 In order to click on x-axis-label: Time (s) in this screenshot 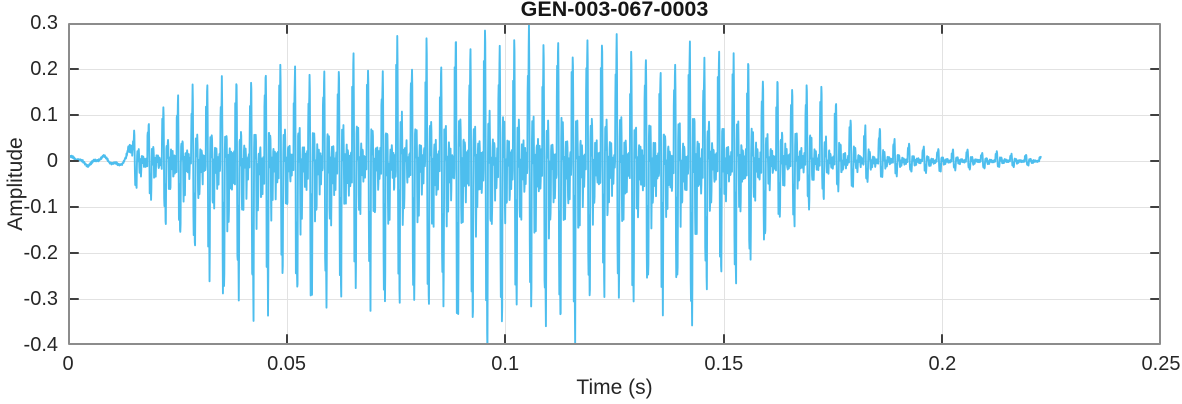, I will do `click(614, 387)`.